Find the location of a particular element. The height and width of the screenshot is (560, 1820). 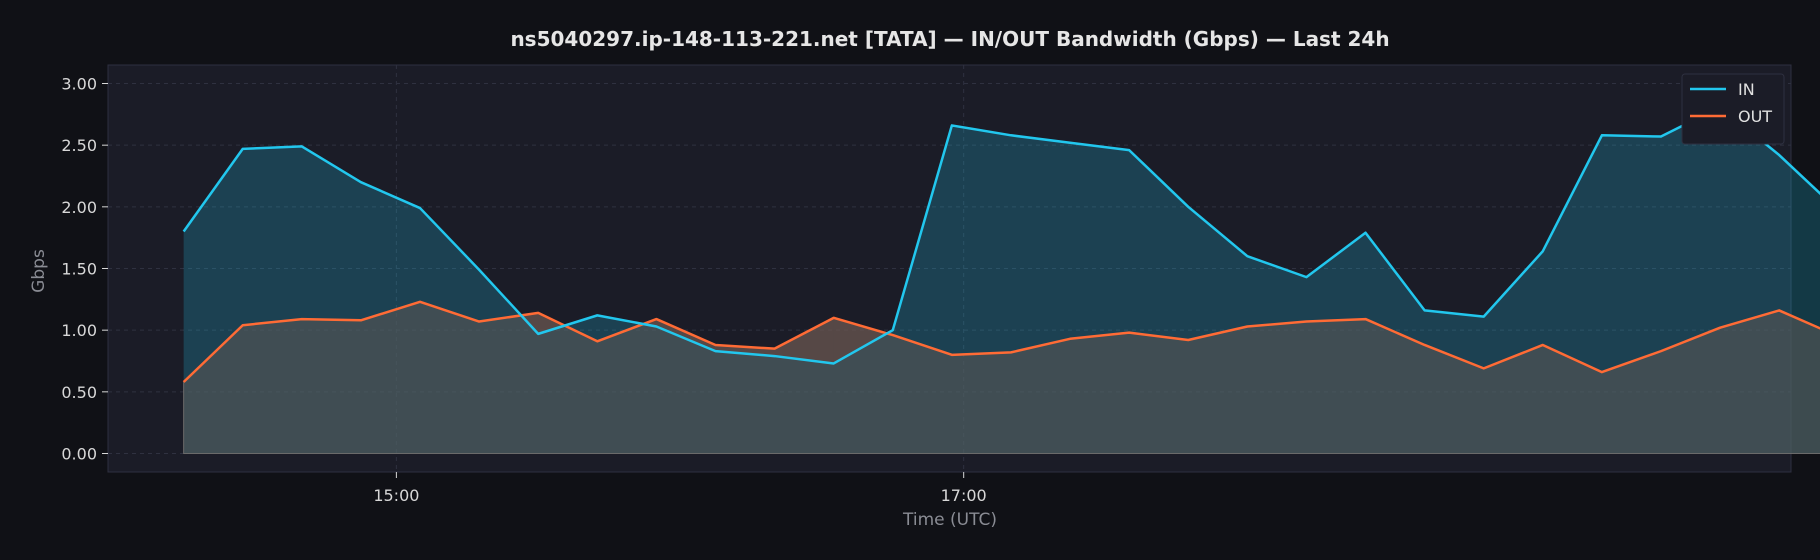

legend-box is located at coordinates (1733, 109).